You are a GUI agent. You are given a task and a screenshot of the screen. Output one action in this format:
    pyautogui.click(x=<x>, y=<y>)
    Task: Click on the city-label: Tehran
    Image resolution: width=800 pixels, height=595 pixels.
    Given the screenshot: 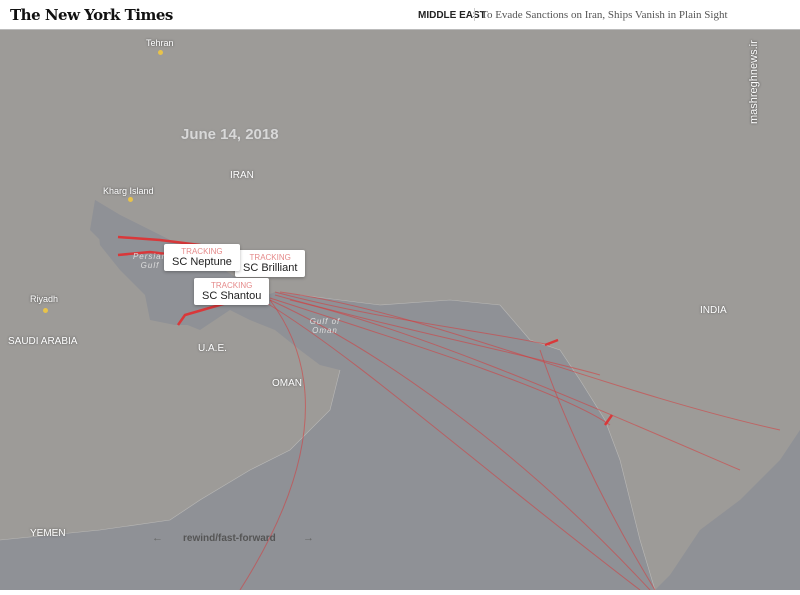 What is the action you would take?
    pyautogui.click(x=160, y=43)
    